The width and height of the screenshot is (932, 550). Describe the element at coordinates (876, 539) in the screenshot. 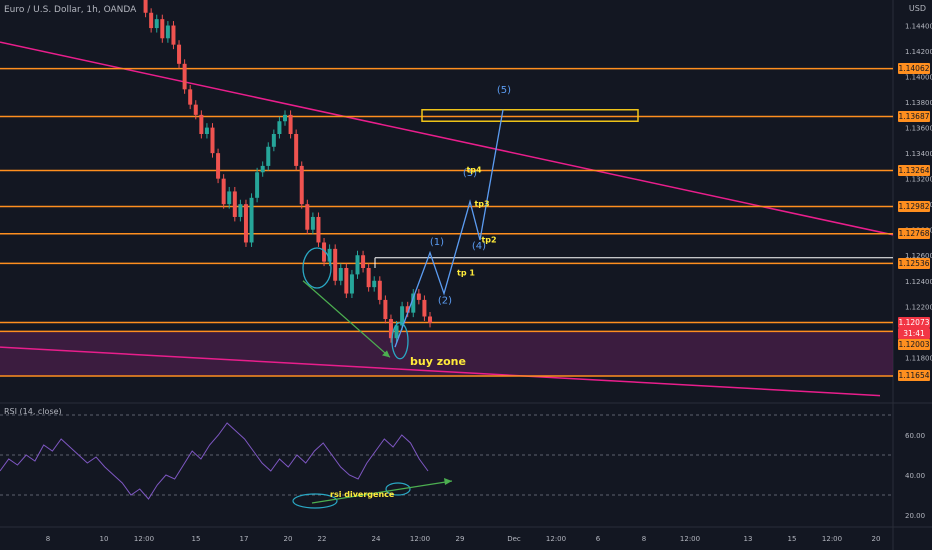

I see `time-tick: 20` at that location.